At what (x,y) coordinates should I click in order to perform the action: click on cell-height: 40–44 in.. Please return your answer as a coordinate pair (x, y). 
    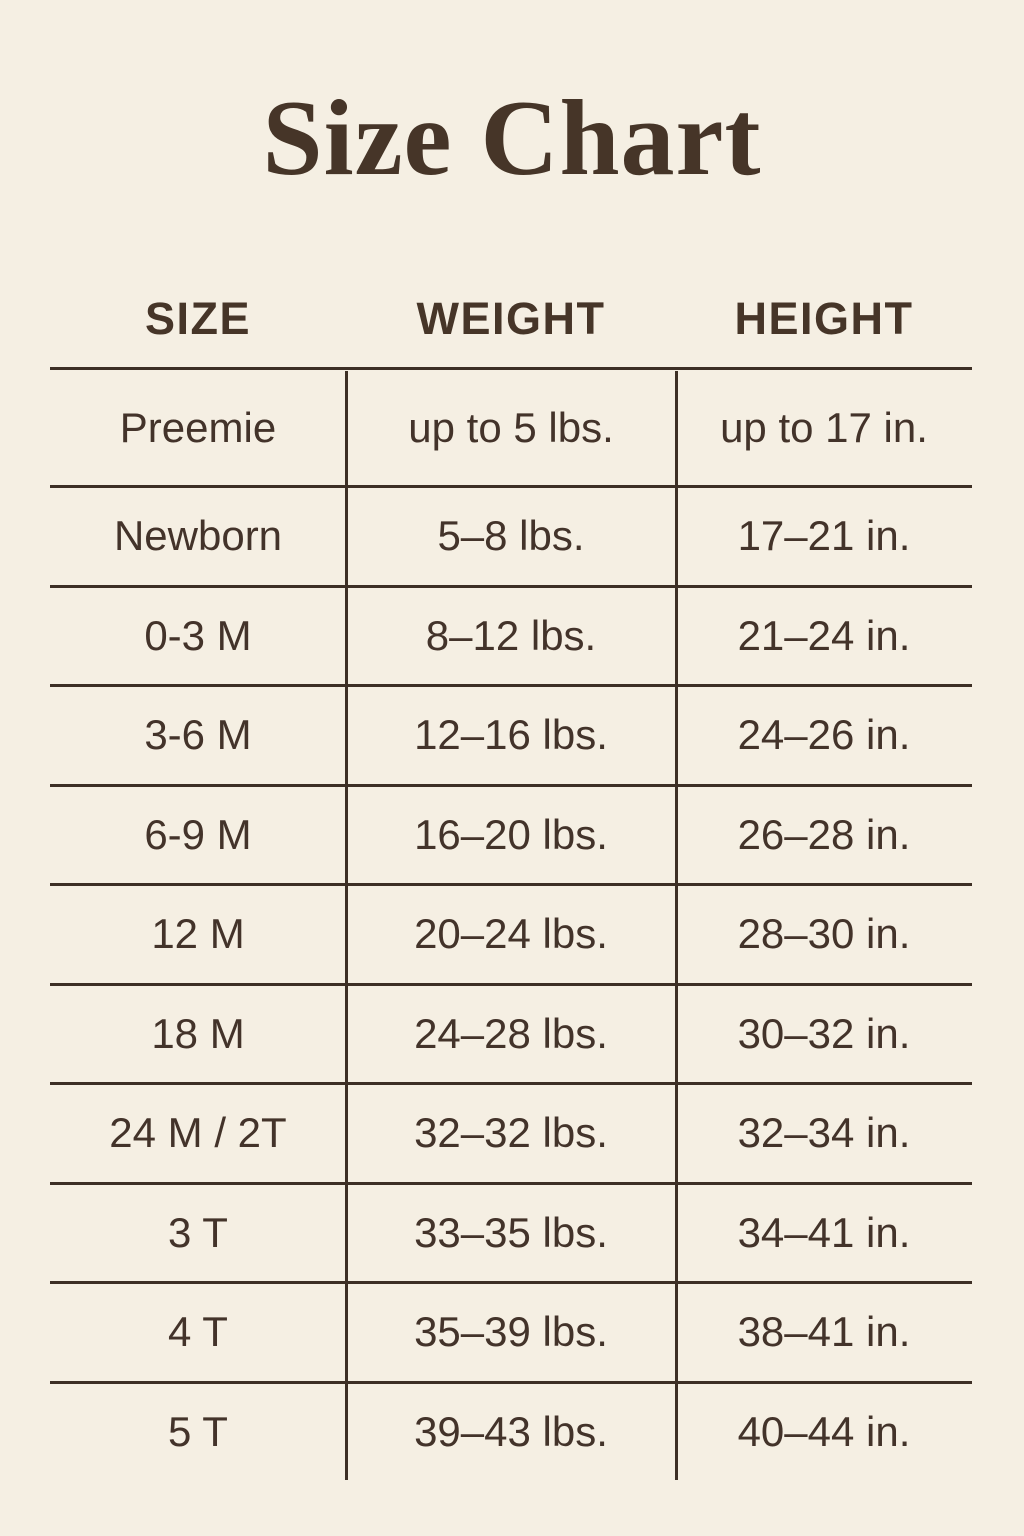
    Looking at the image, I should click on (824, 1431).